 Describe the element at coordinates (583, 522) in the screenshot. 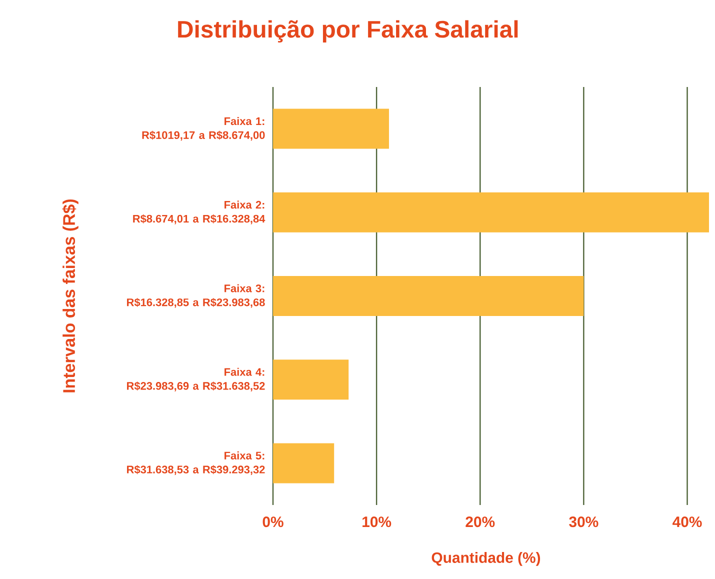

I see `x-tick-label: 30%` at that location.